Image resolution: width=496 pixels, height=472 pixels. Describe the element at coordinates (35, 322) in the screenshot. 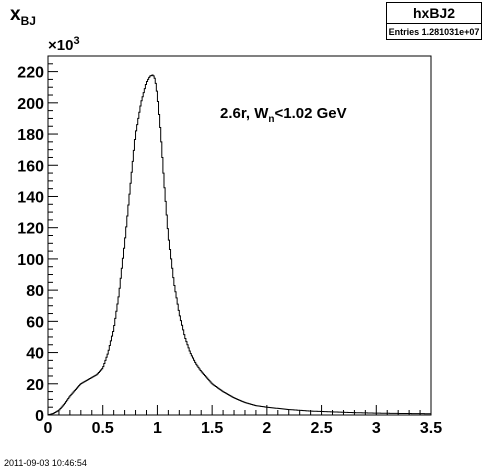

I see `y-tick-label: 60` at that location.